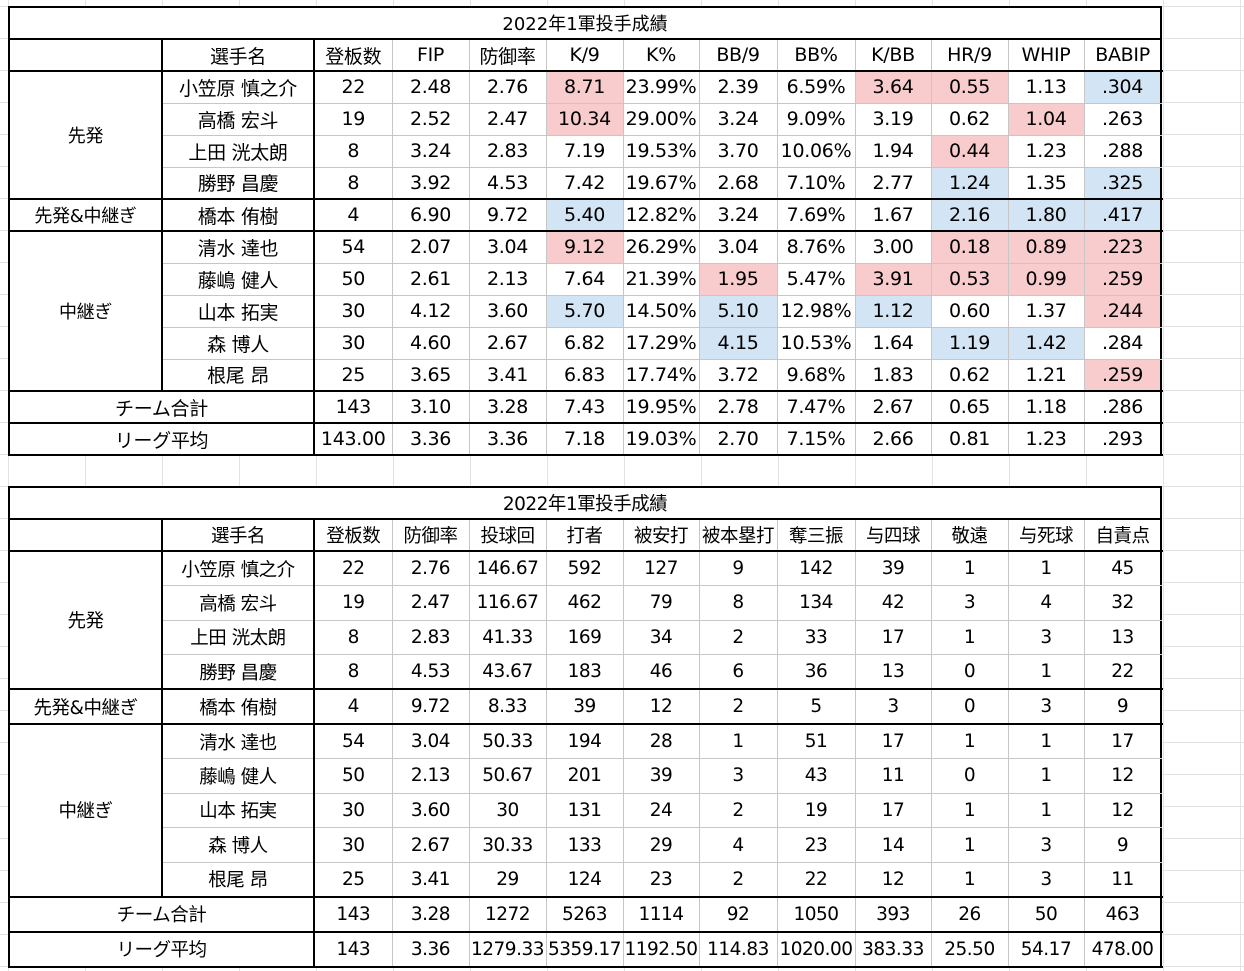  I want to click on stat-cell: 17.74%, so click(661, 375).